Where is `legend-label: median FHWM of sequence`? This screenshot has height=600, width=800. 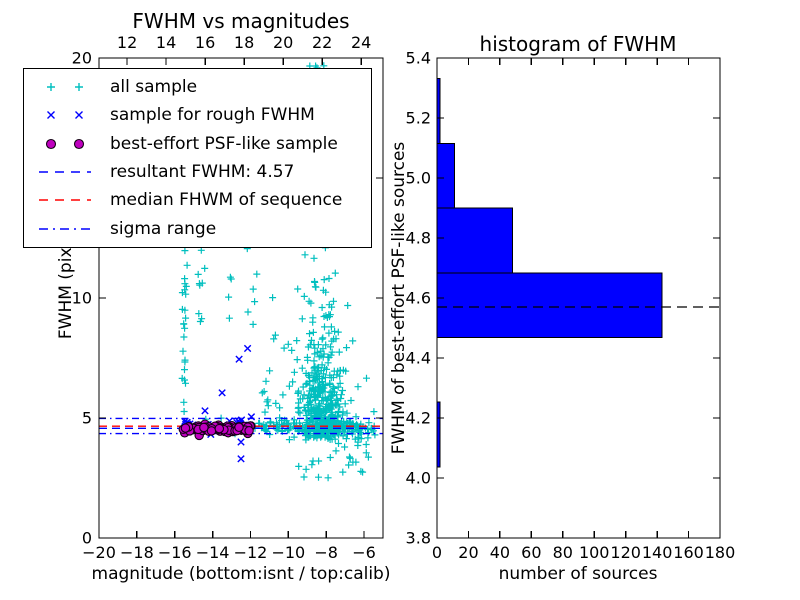
legend-label: median FHWM of sequence is located at coordinates (226, 200).